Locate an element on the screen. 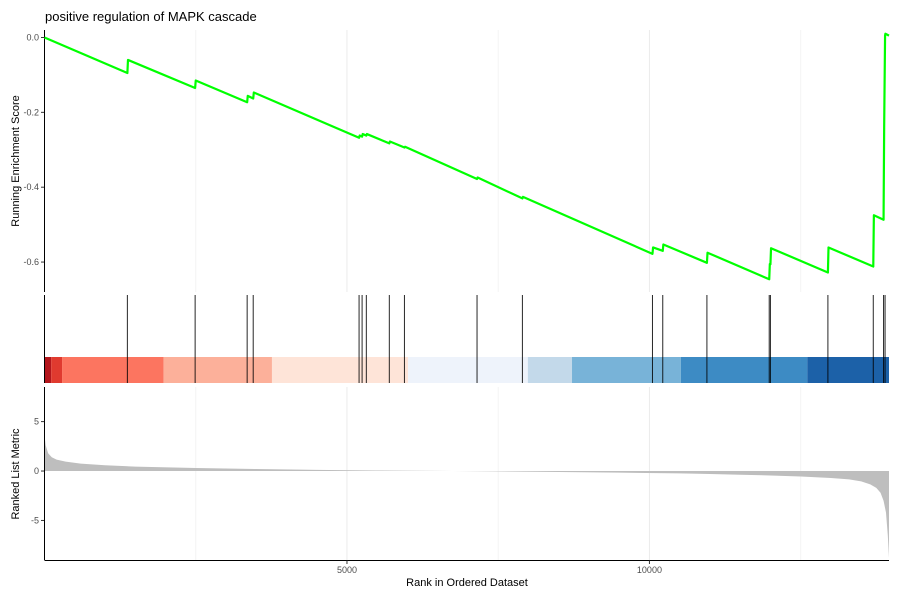 Image resolution: width=900 pixels, height=600 pixels. rank-color-bands is located at coordinates (466, 370).